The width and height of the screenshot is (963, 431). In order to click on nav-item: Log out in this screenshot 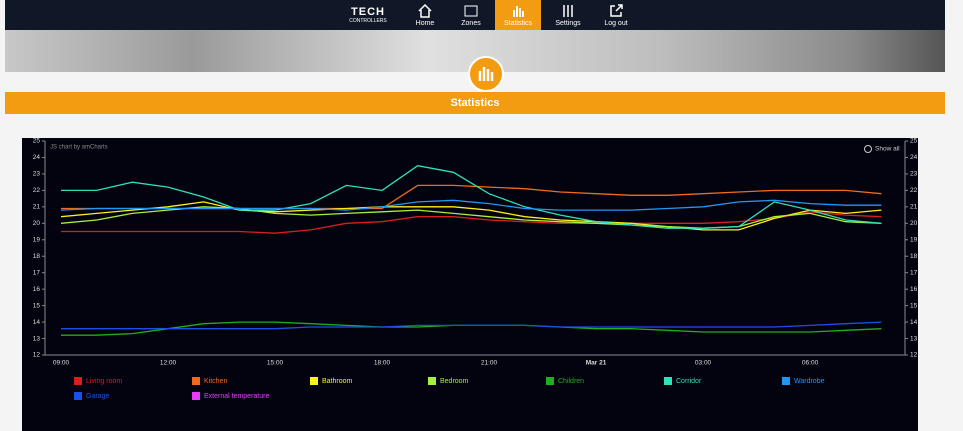, I will do `click(616, 15)`.